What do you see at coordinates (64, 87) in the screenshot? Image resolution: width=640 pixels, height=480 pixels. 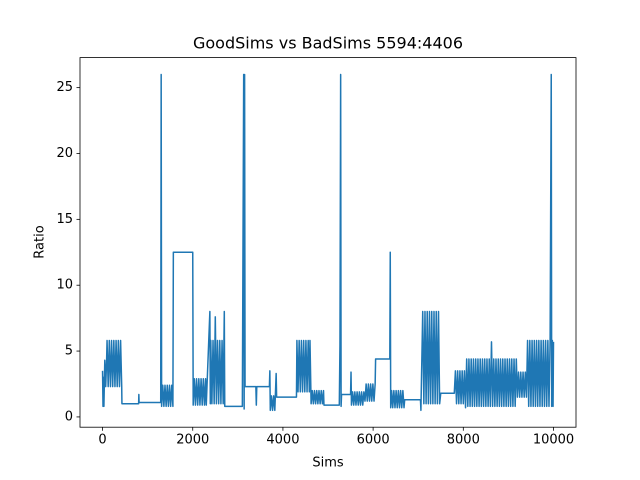 I see `y-tick-label: 25` at bounding box center [64, 87].